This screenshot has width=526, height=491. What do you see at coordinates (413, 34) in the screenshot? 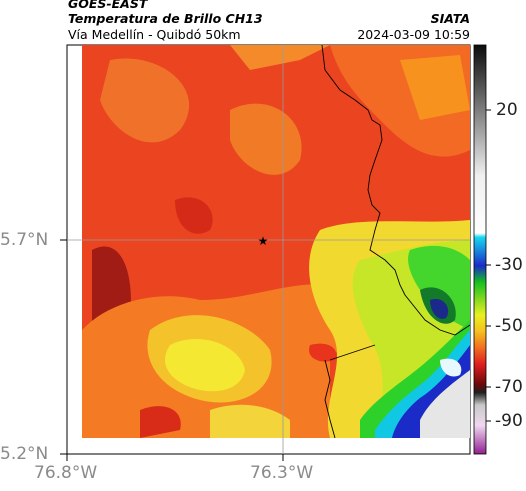
I see `datetime-label: 2024-03-09 10:59` at bounding box center [413, 34].